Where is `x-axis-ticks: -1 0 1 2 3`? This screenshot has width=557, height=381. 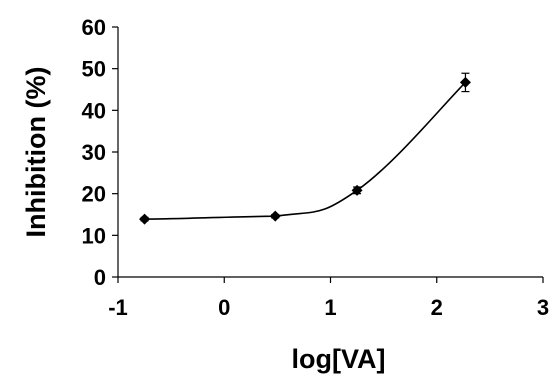
x-axis-ticks: -1 0 1 2 3 is located at coordinates (328, 298).